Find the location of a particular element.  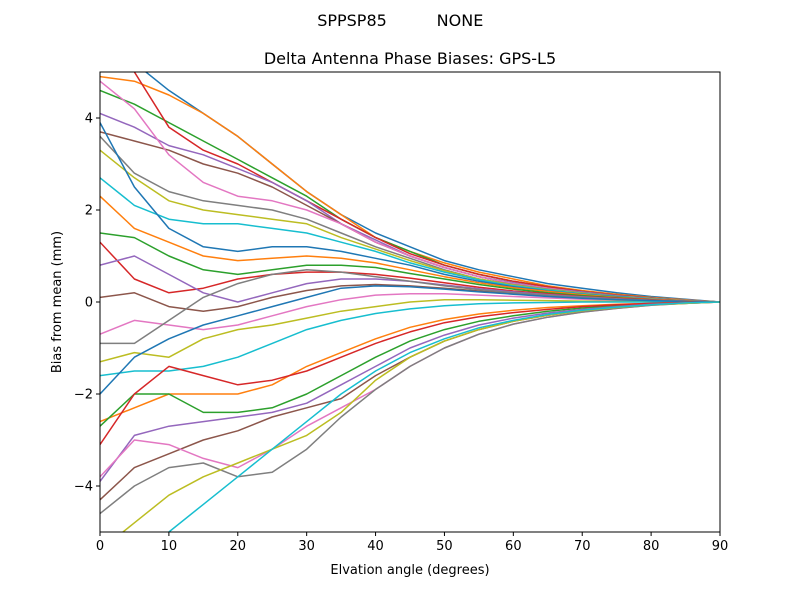

x-tick-label: 50 is located at coordinates (444, 546).